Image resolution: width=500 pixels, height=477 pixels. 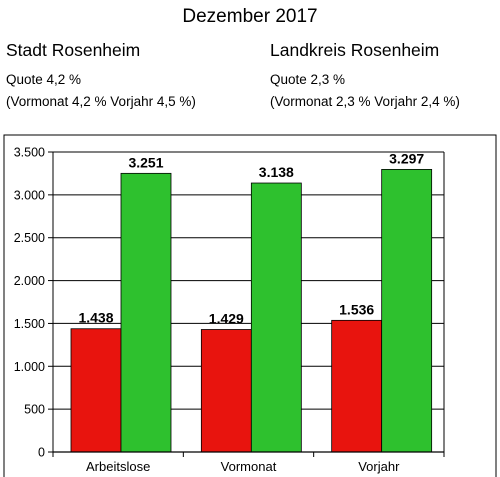 What do you see at coordinates (249, 466) in the screenshot?
I see `x-category-label: Vormonat` at bounding box center [249, 466].